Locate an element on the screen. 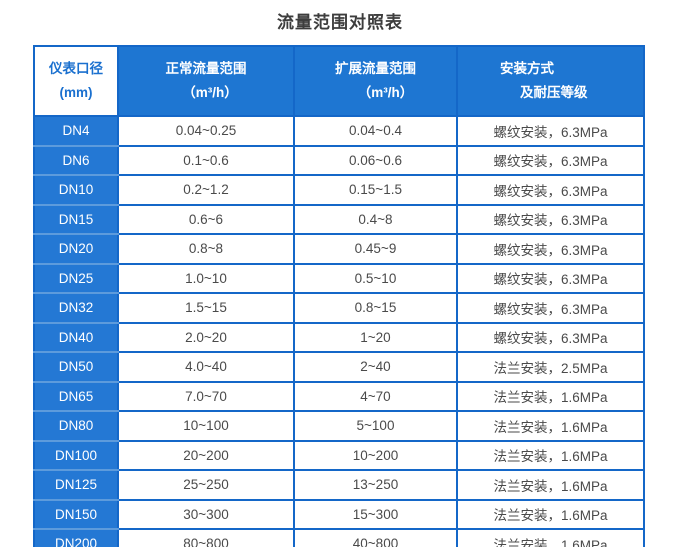  header-extended-flow-range-line2: （m³/h） is located at coordinates (385, 92).